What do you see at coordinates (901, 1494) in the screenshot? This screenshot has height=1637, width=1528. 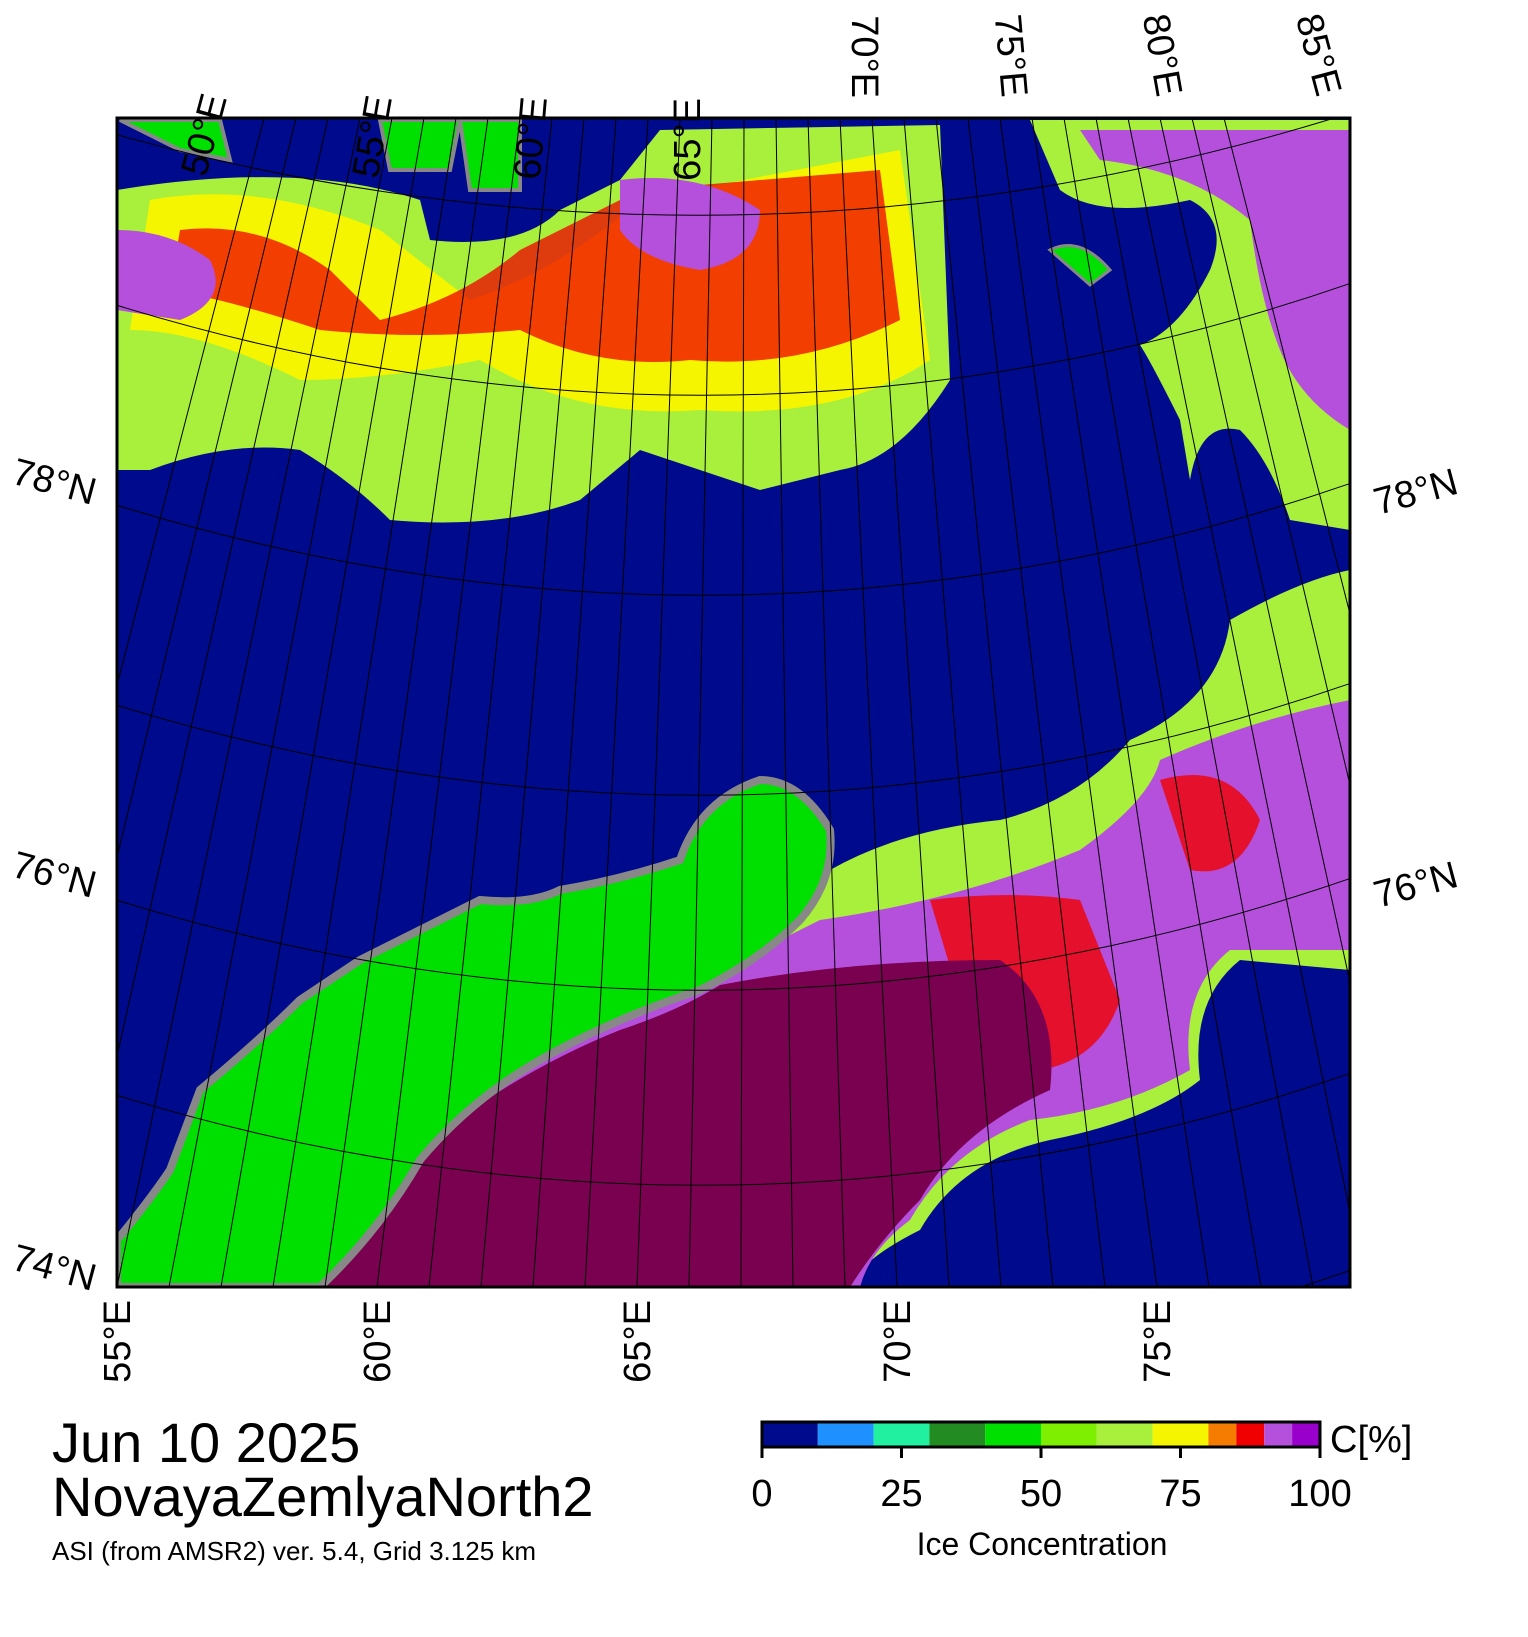 I see `colorbar-tick-label: 25` at bounding box center [901, 1494].